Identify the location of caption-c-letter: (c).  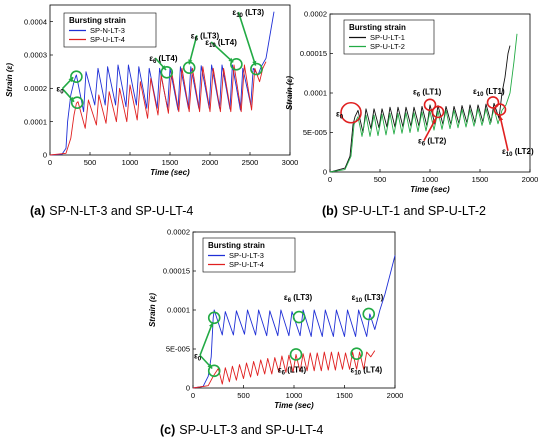
(167, 430).